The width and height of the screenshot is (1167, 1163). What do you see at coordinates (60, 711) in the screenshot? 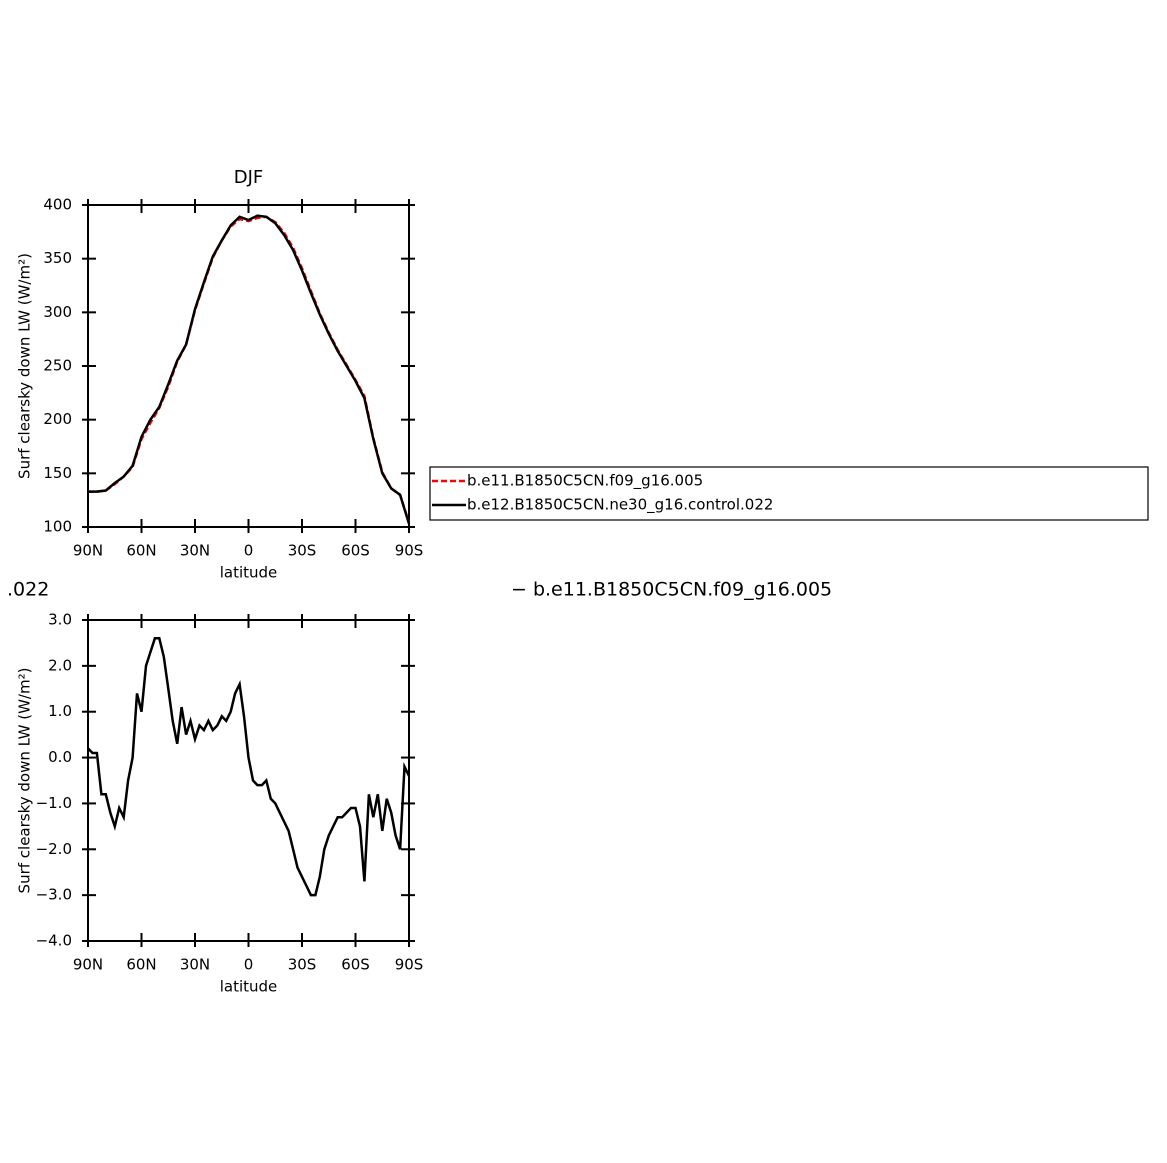
I see `y-tick-label: 1.0` at bounding box center [60, 711].